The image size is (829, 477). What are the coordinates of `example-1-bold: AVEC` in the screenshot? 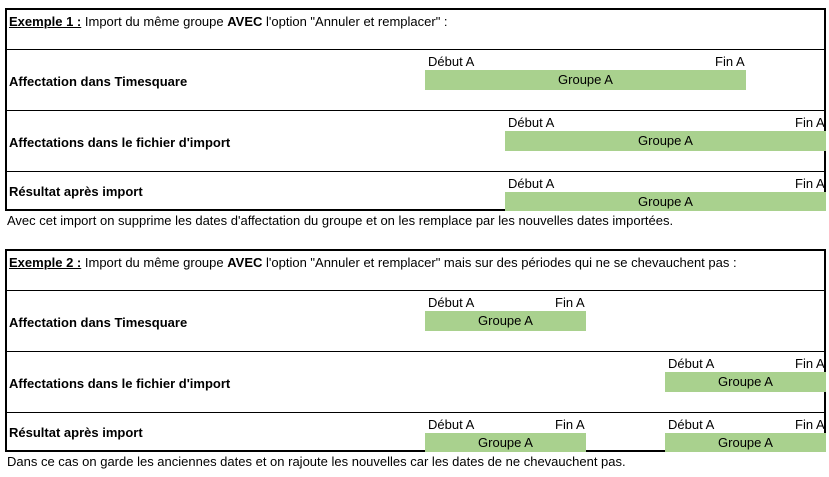 It's located at (245, 21).